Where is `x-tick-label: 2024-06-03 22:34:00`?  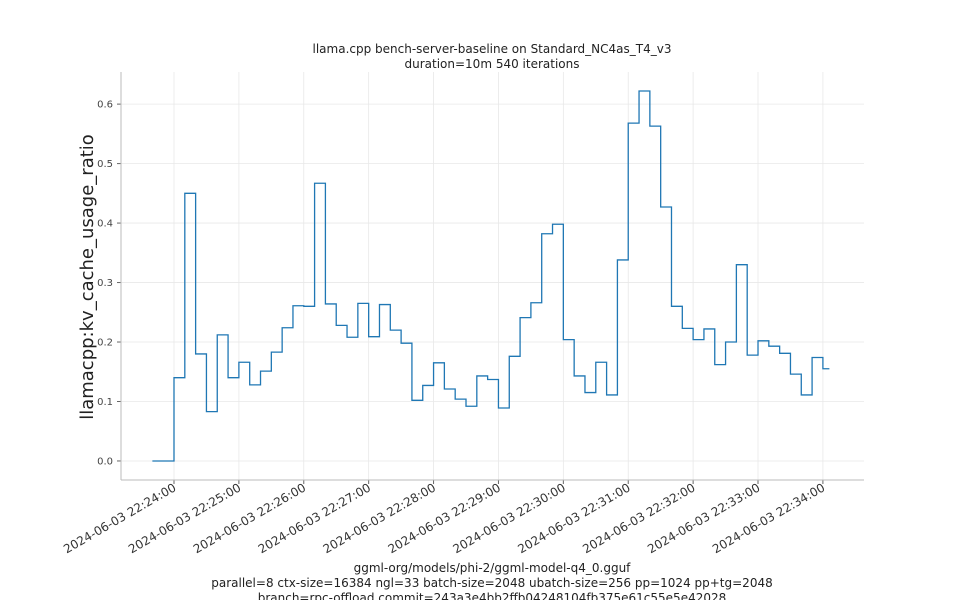
x-tick-label: 2024-06-03 22:34:00 is located at coordinates (768, 518).